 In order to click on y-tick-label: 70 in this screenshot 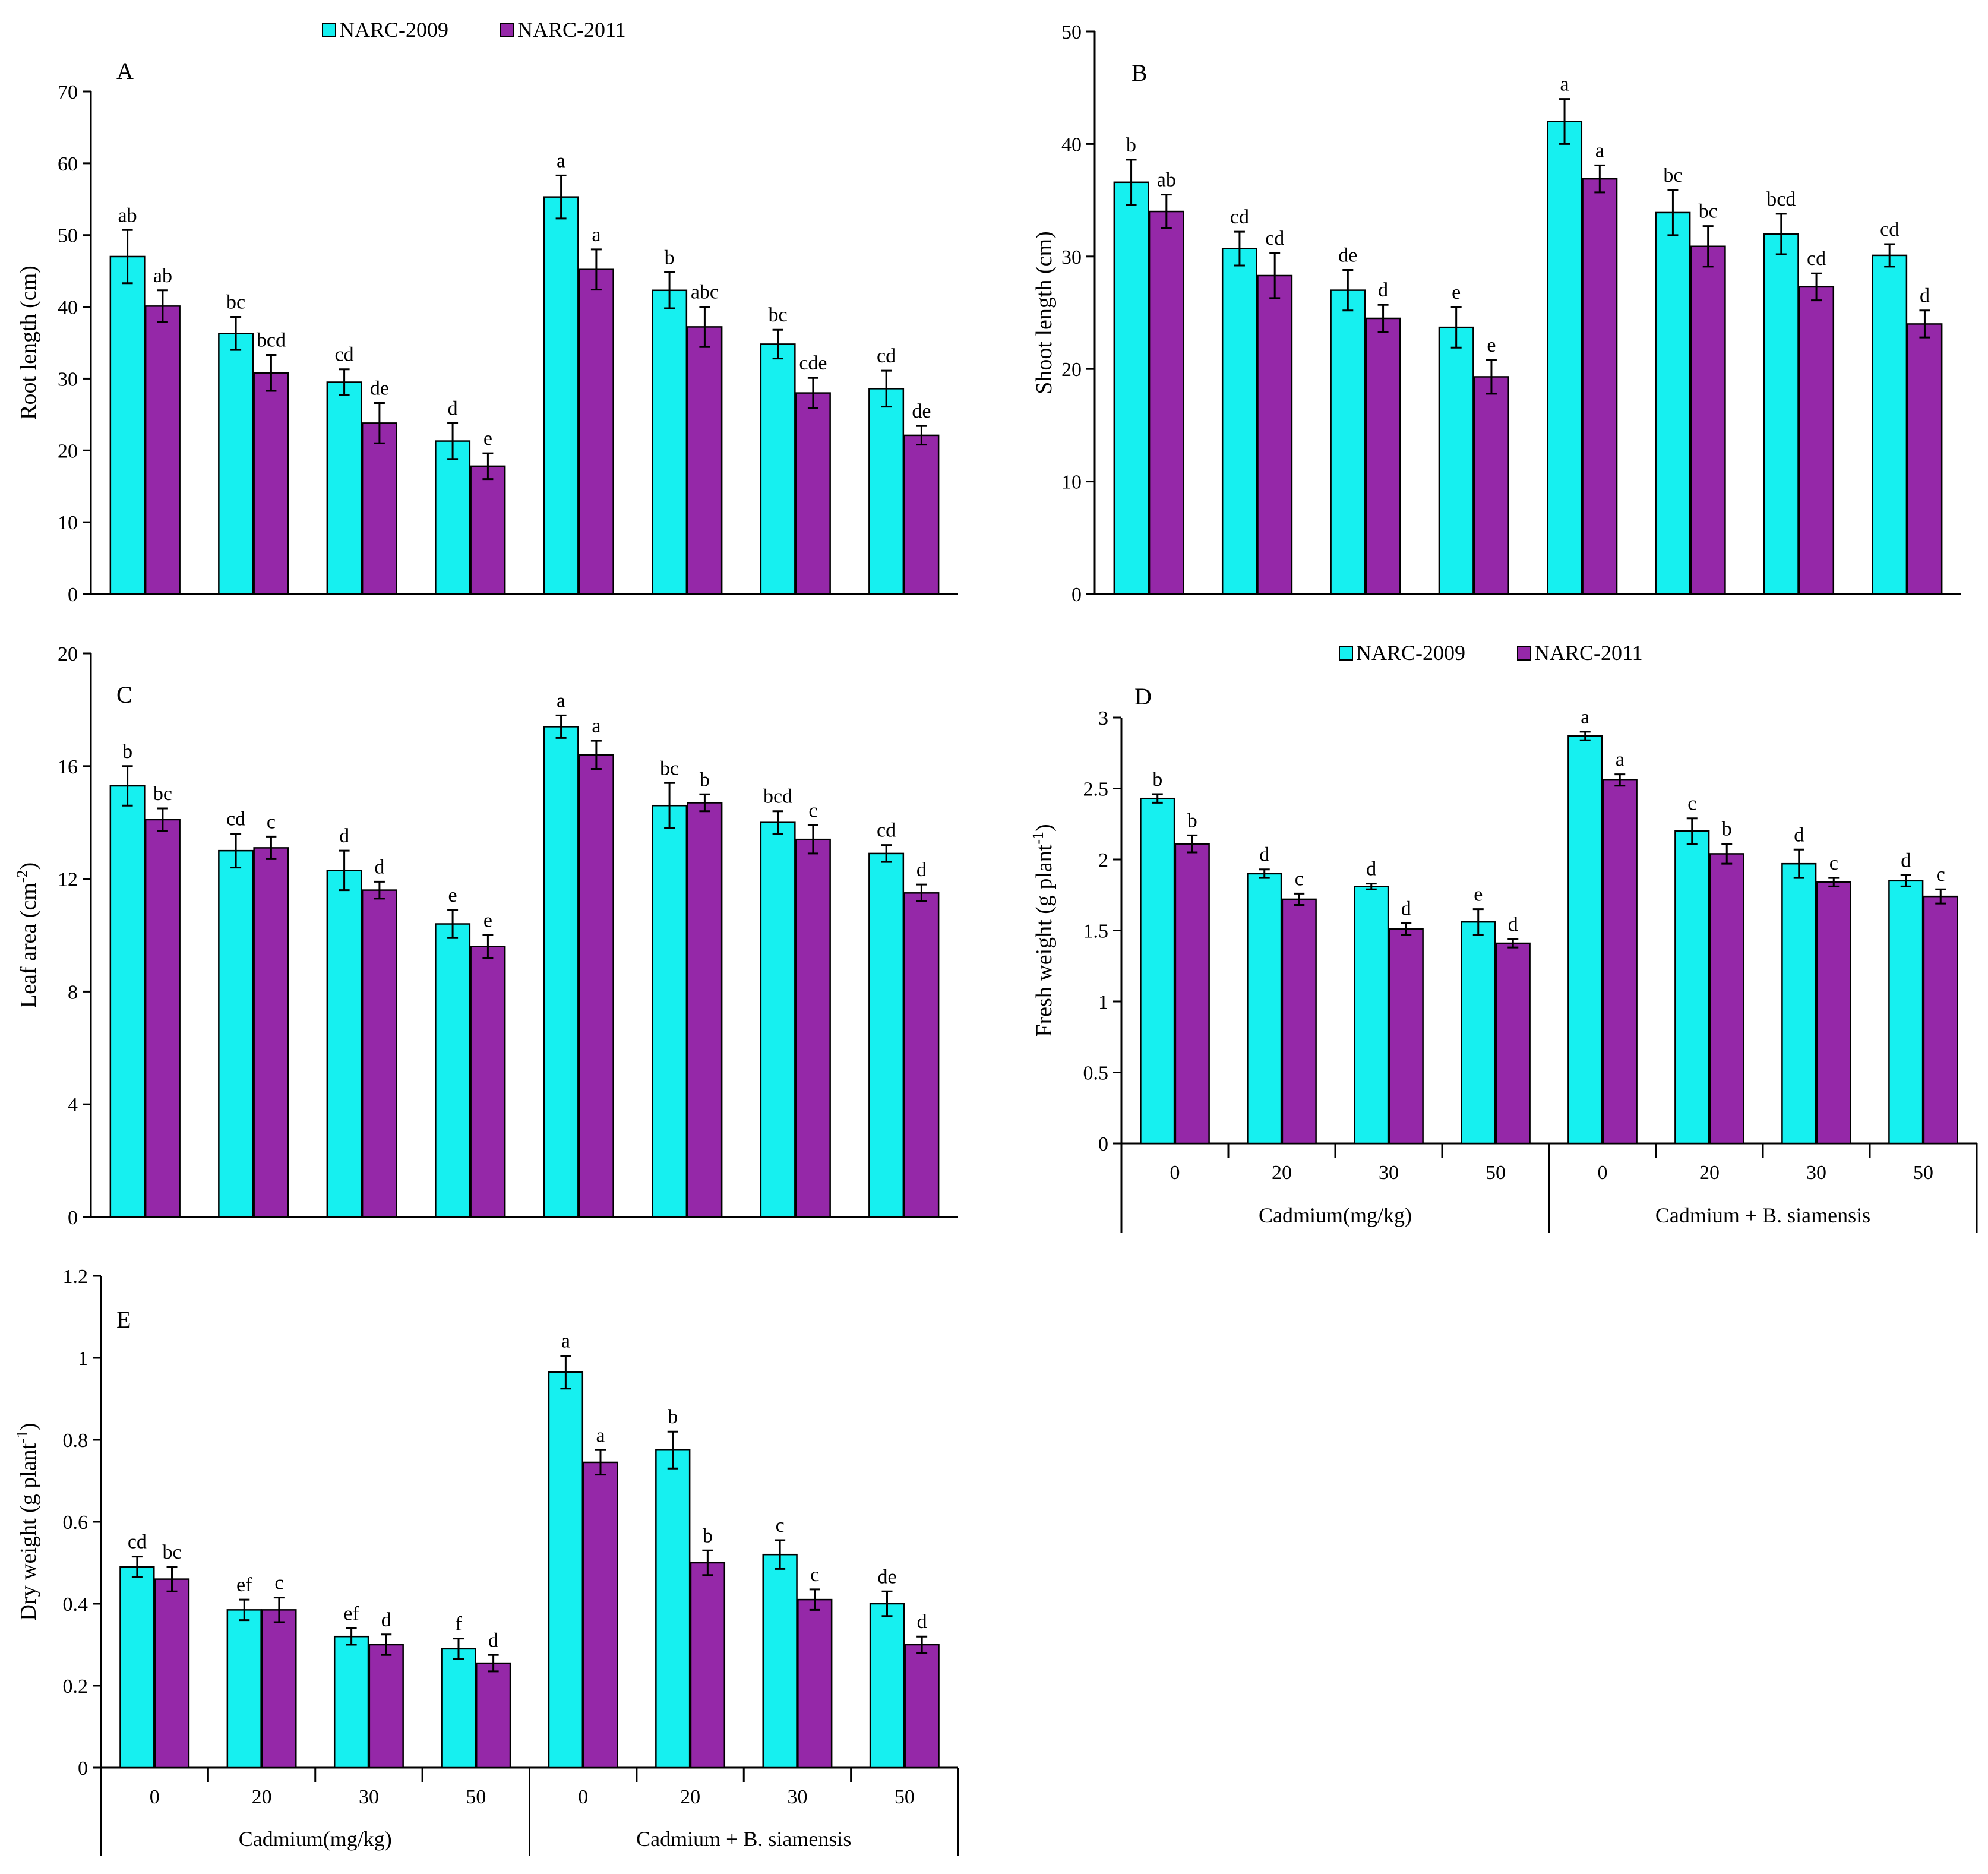, I will do `click(68, 92)`.